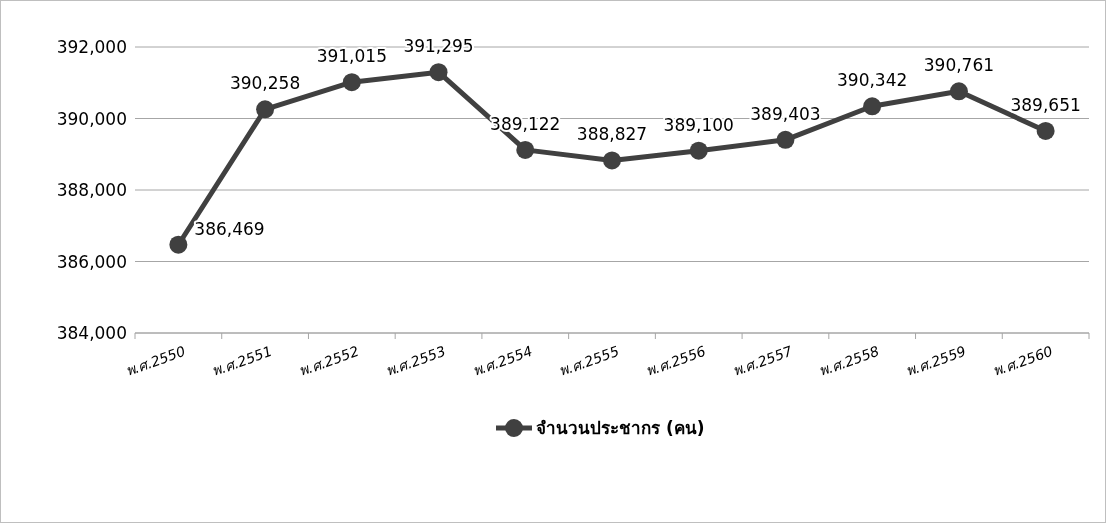 The height and width of the screenshot is (523, 1106). I want to click on y-tick-label: 392,000, so click(91, 47).